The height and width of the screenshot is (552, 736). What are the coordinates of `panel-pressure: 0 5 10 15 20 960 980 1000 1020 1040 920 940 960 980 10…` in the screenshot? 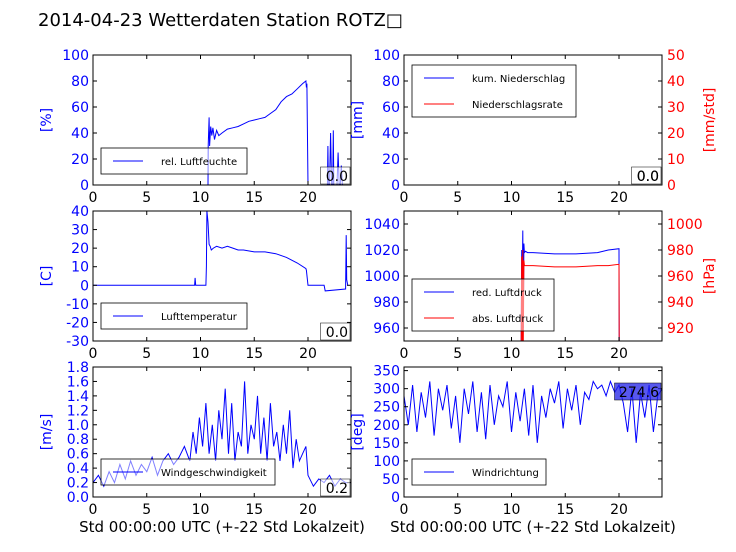 It's located at (541, 286).